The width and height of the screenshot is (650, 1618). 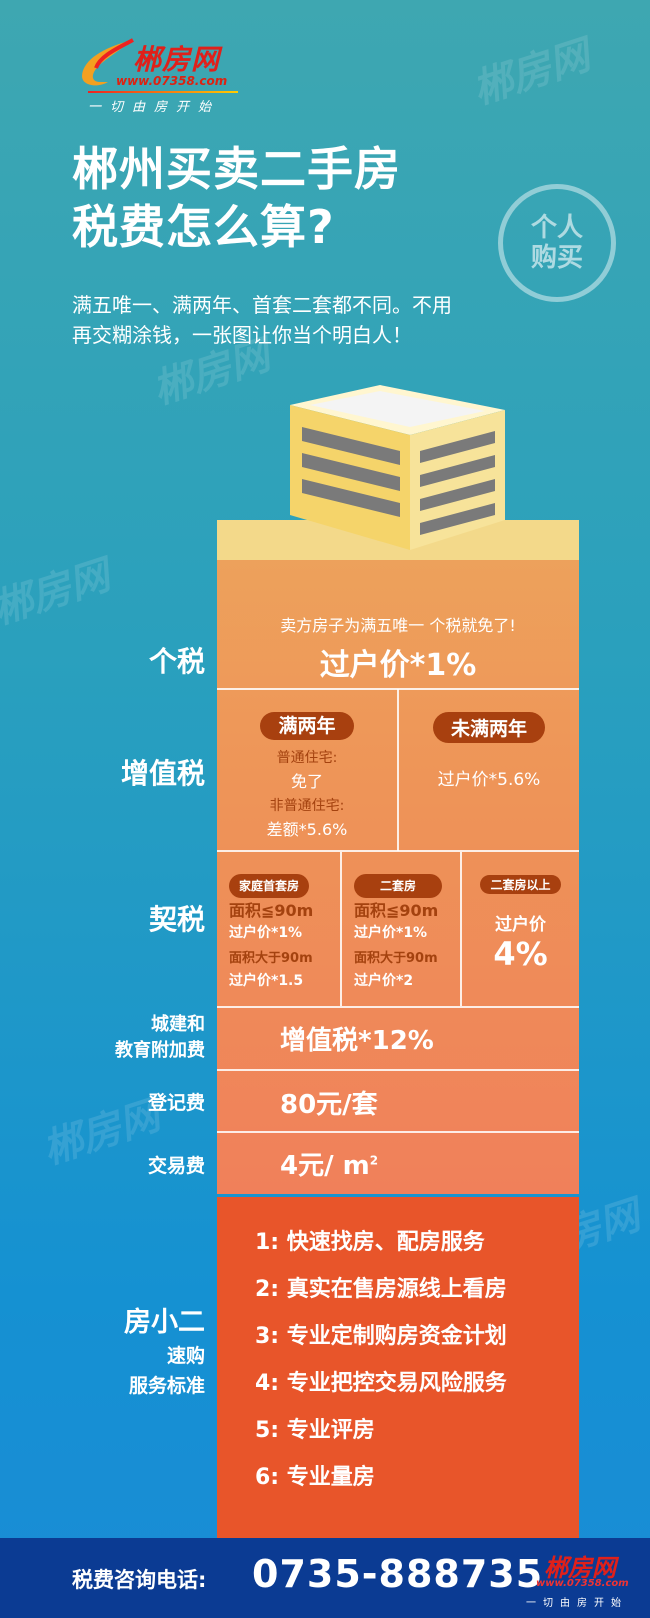 What do you see at coordinates (262, 320) in the screenshot?
I see `subtitle: 满五唯一、满两年、首套二套都不同。不用再交糊涂钱，一张图让你当个明白人！` at bounding box center [262, 320].